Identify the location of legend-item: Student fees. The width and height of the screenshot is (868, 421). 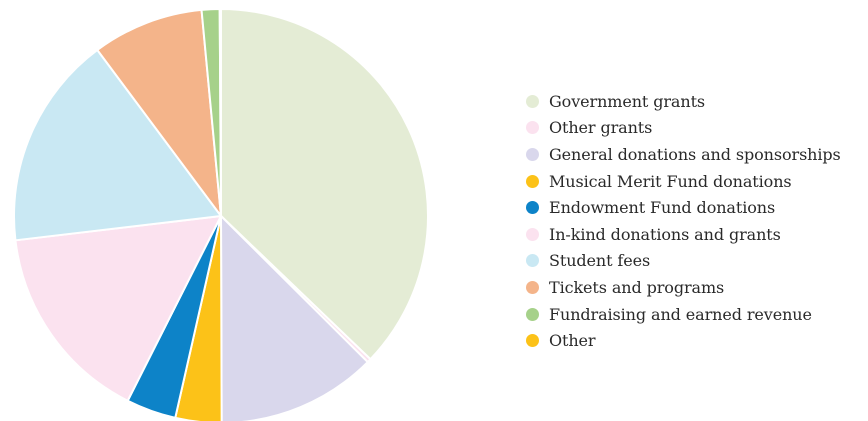
(683, 261).